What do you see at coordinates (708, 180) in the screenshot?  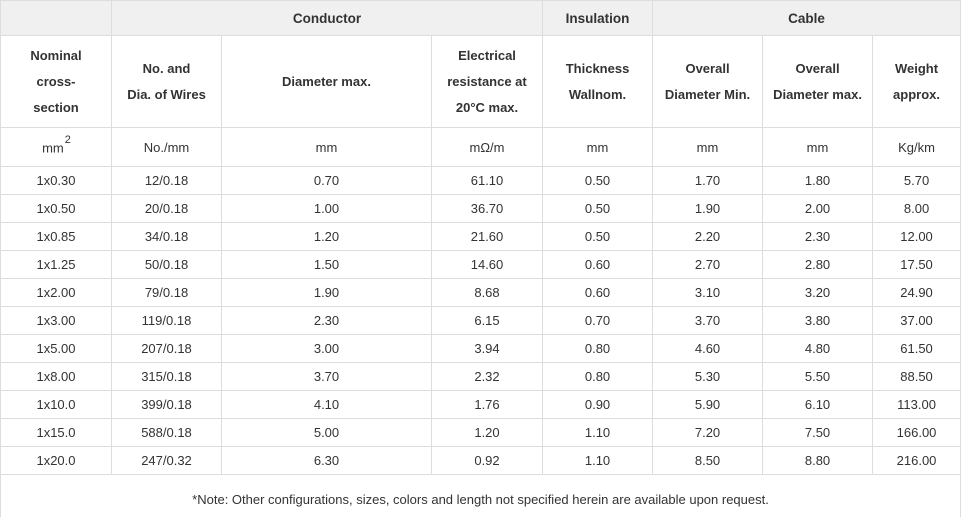 I see `cell: 1.70` at bounding box center [708, 180].